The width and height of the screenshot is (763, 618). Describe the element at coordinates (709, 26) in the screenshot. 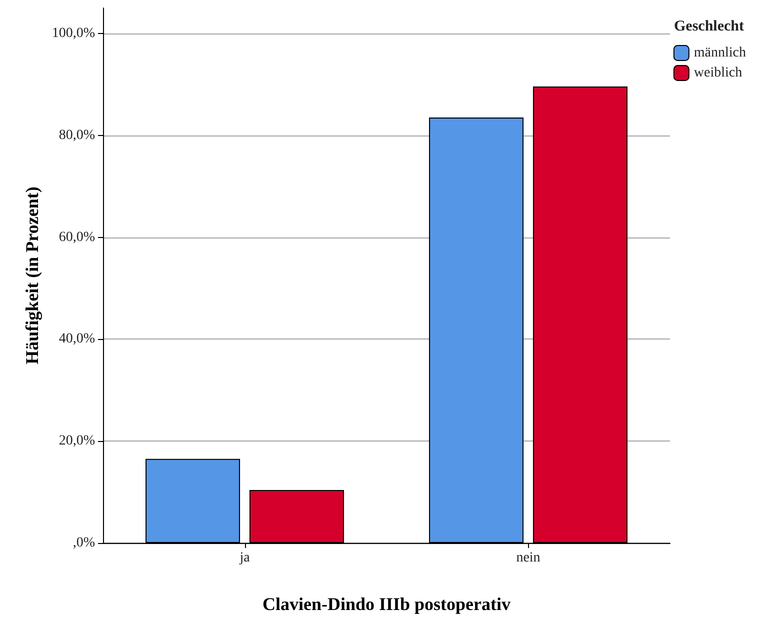

I see `legend-title: Geschlecht` at that location.